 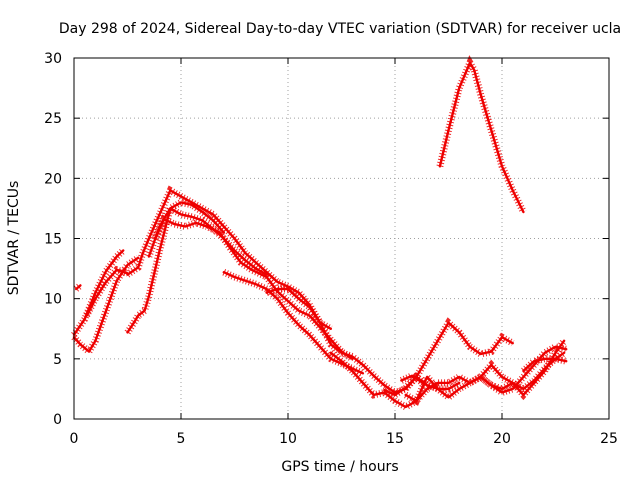 I want to click on x-tick-label: 5, so click(x=181, y=439).